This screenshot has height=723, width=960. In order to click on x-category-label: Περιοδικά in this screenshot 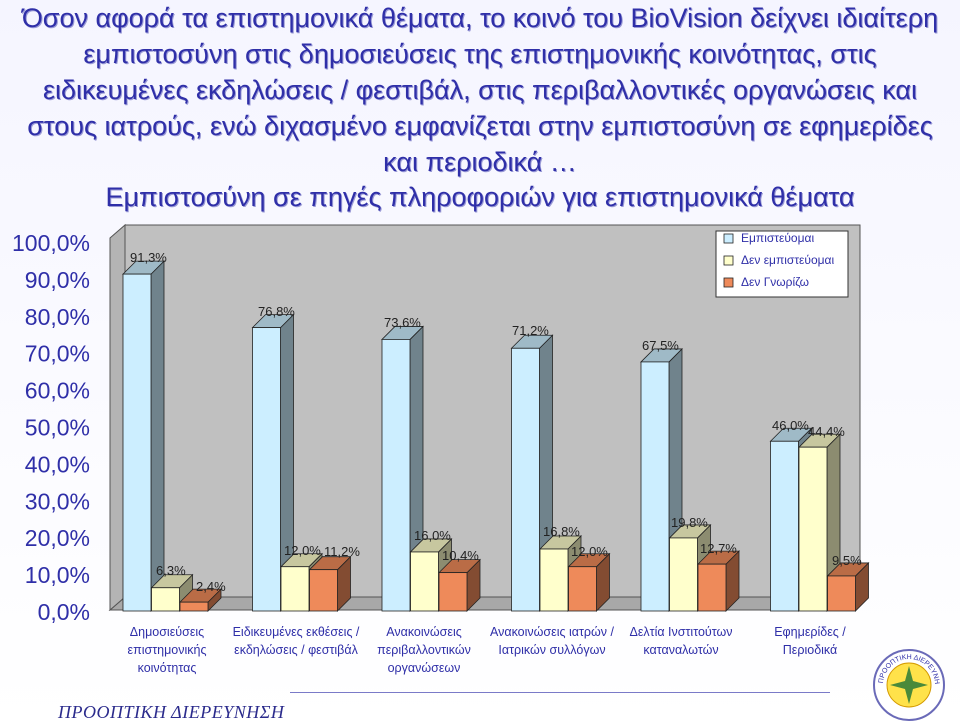, I will do `click(810, 650)`.